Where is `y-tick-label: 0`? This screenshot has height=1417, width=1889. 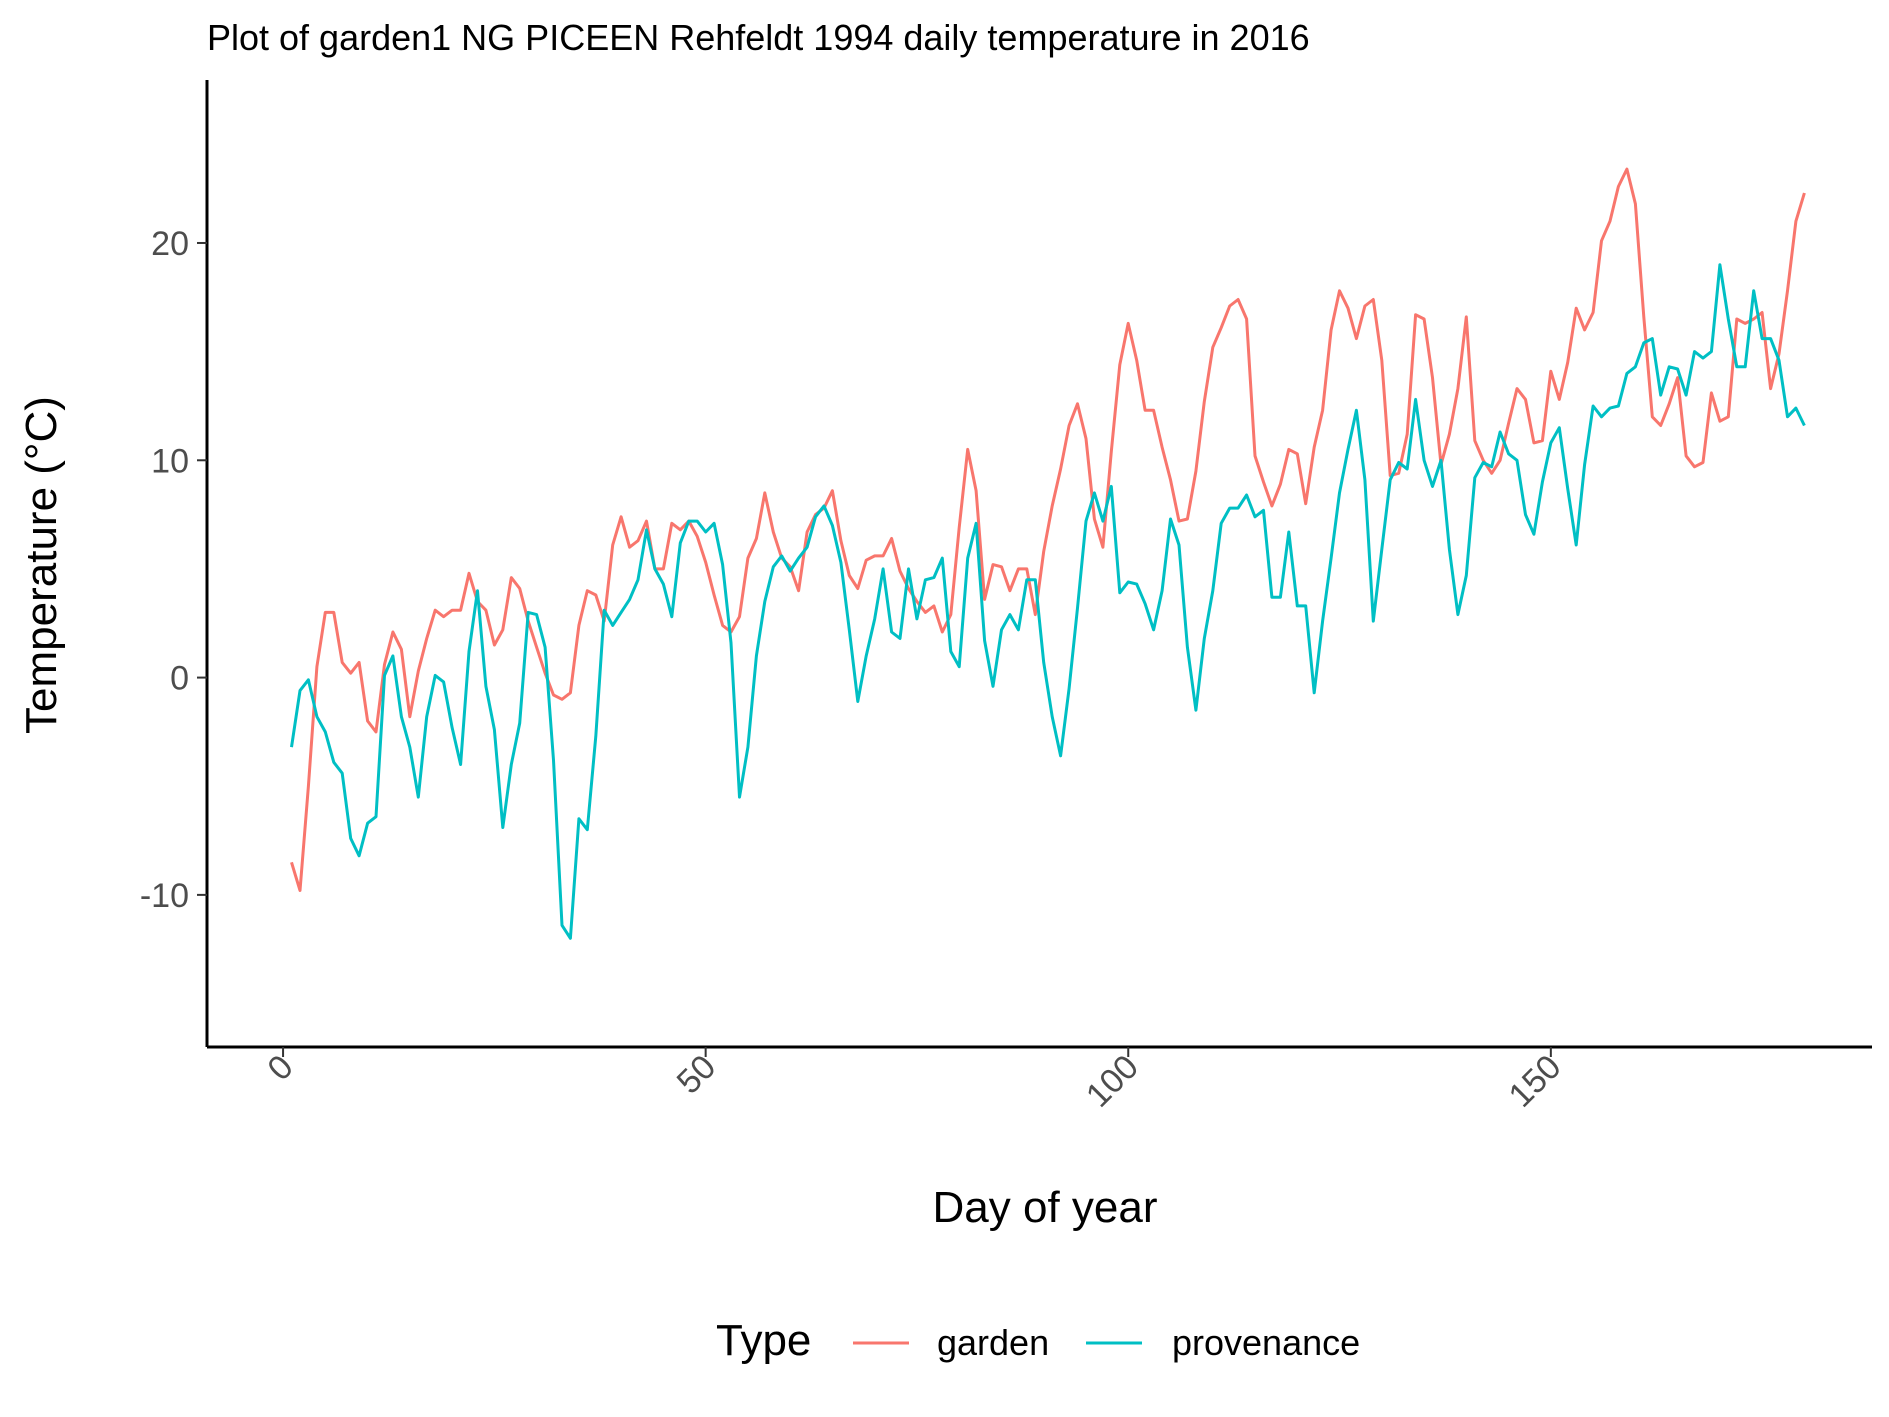 y-tick-label: 0 is located at coordinates (179, 679).